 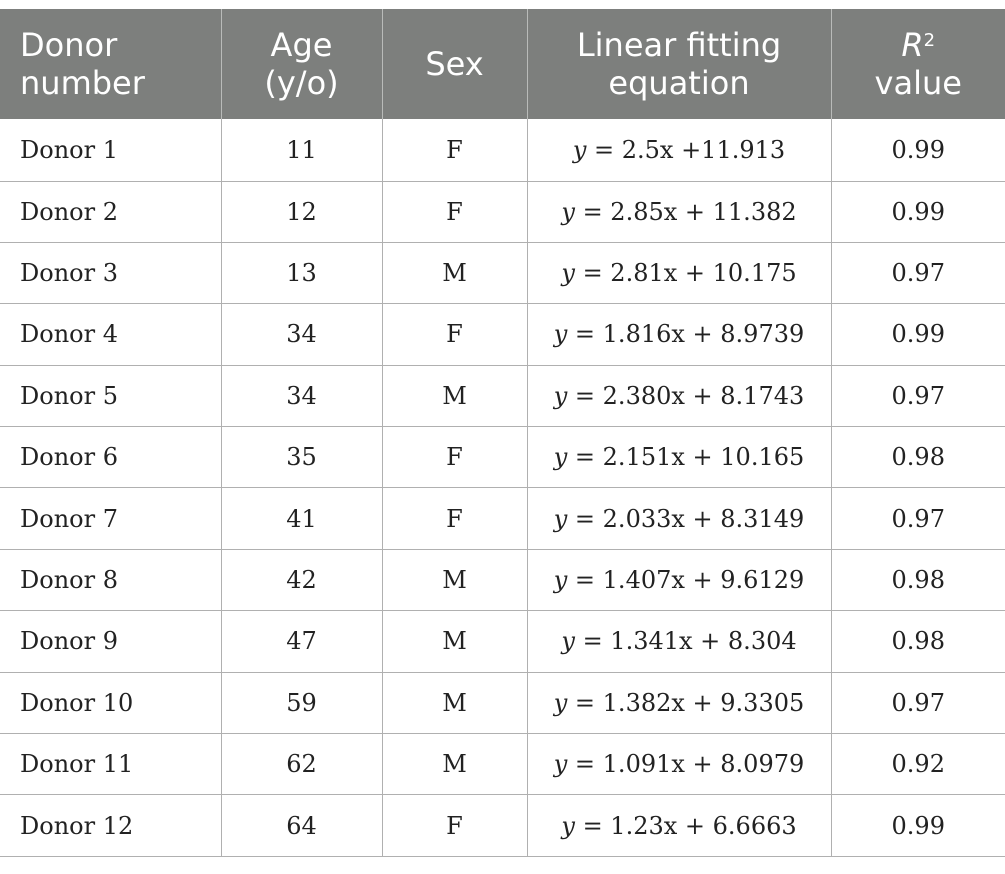 What do you see at coordinates (110, 764) in the screenshot?
I see `cell-donor: Donor 11` at bounding box center [110, 764].